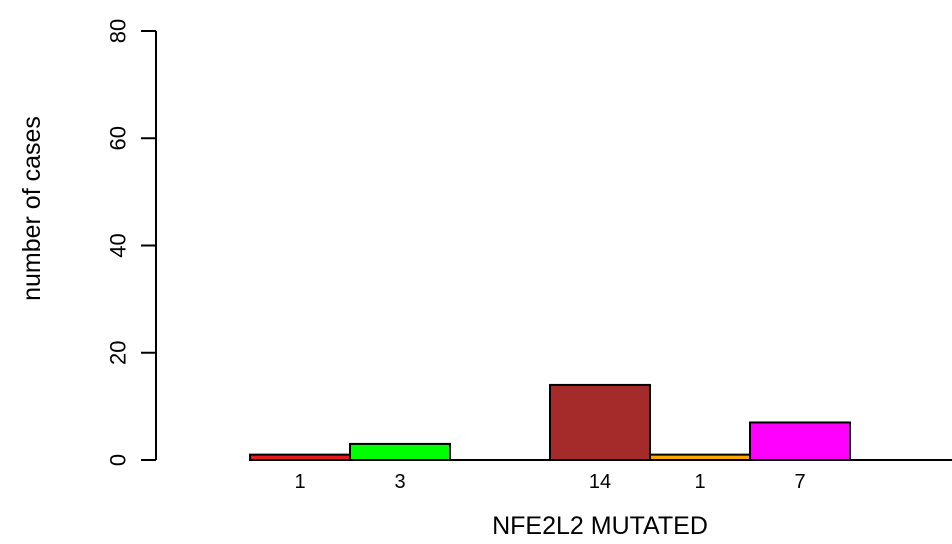 The width and height of the screenshot is (952, 544). I want to click on y-tick-label-1: 20, so click(118, 353).